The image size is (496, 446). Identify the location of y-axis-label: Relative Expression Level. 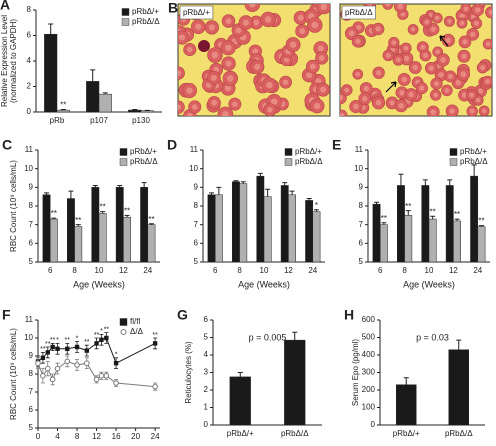
(4, 61).